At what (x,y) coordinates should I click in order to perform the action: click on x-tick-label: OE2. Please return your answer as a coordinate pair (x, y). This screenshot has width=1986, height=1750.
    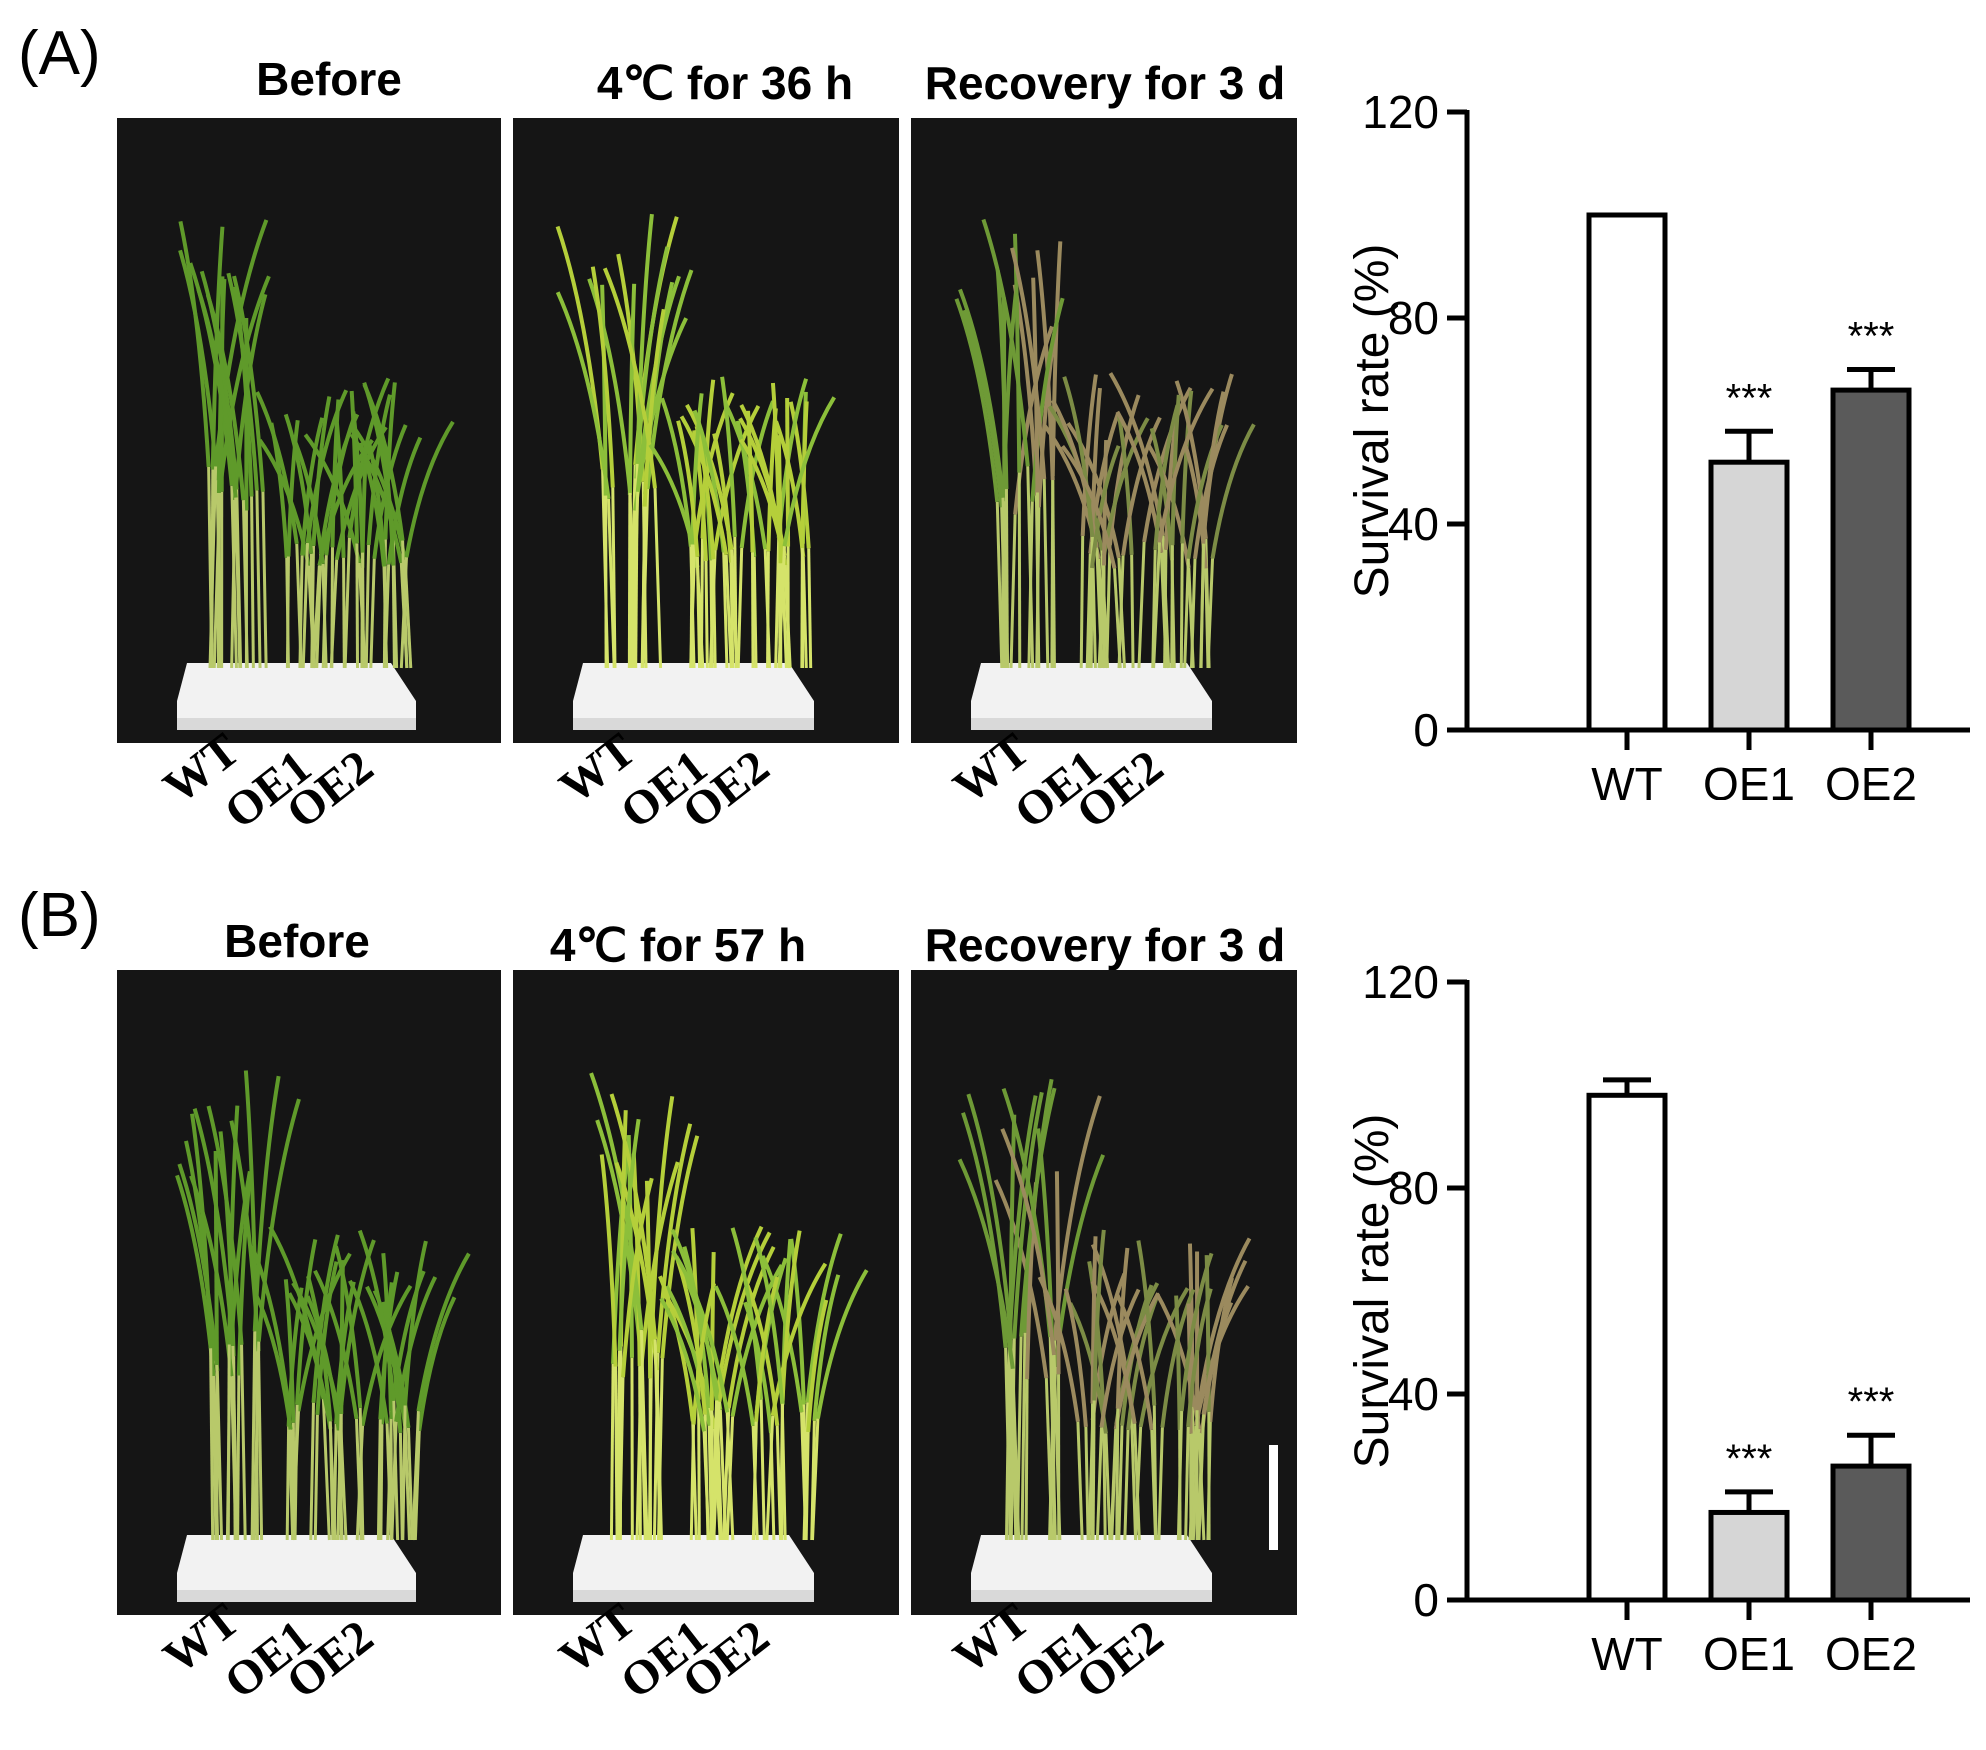
    Looking at the image, I should click on (1871, 1649).